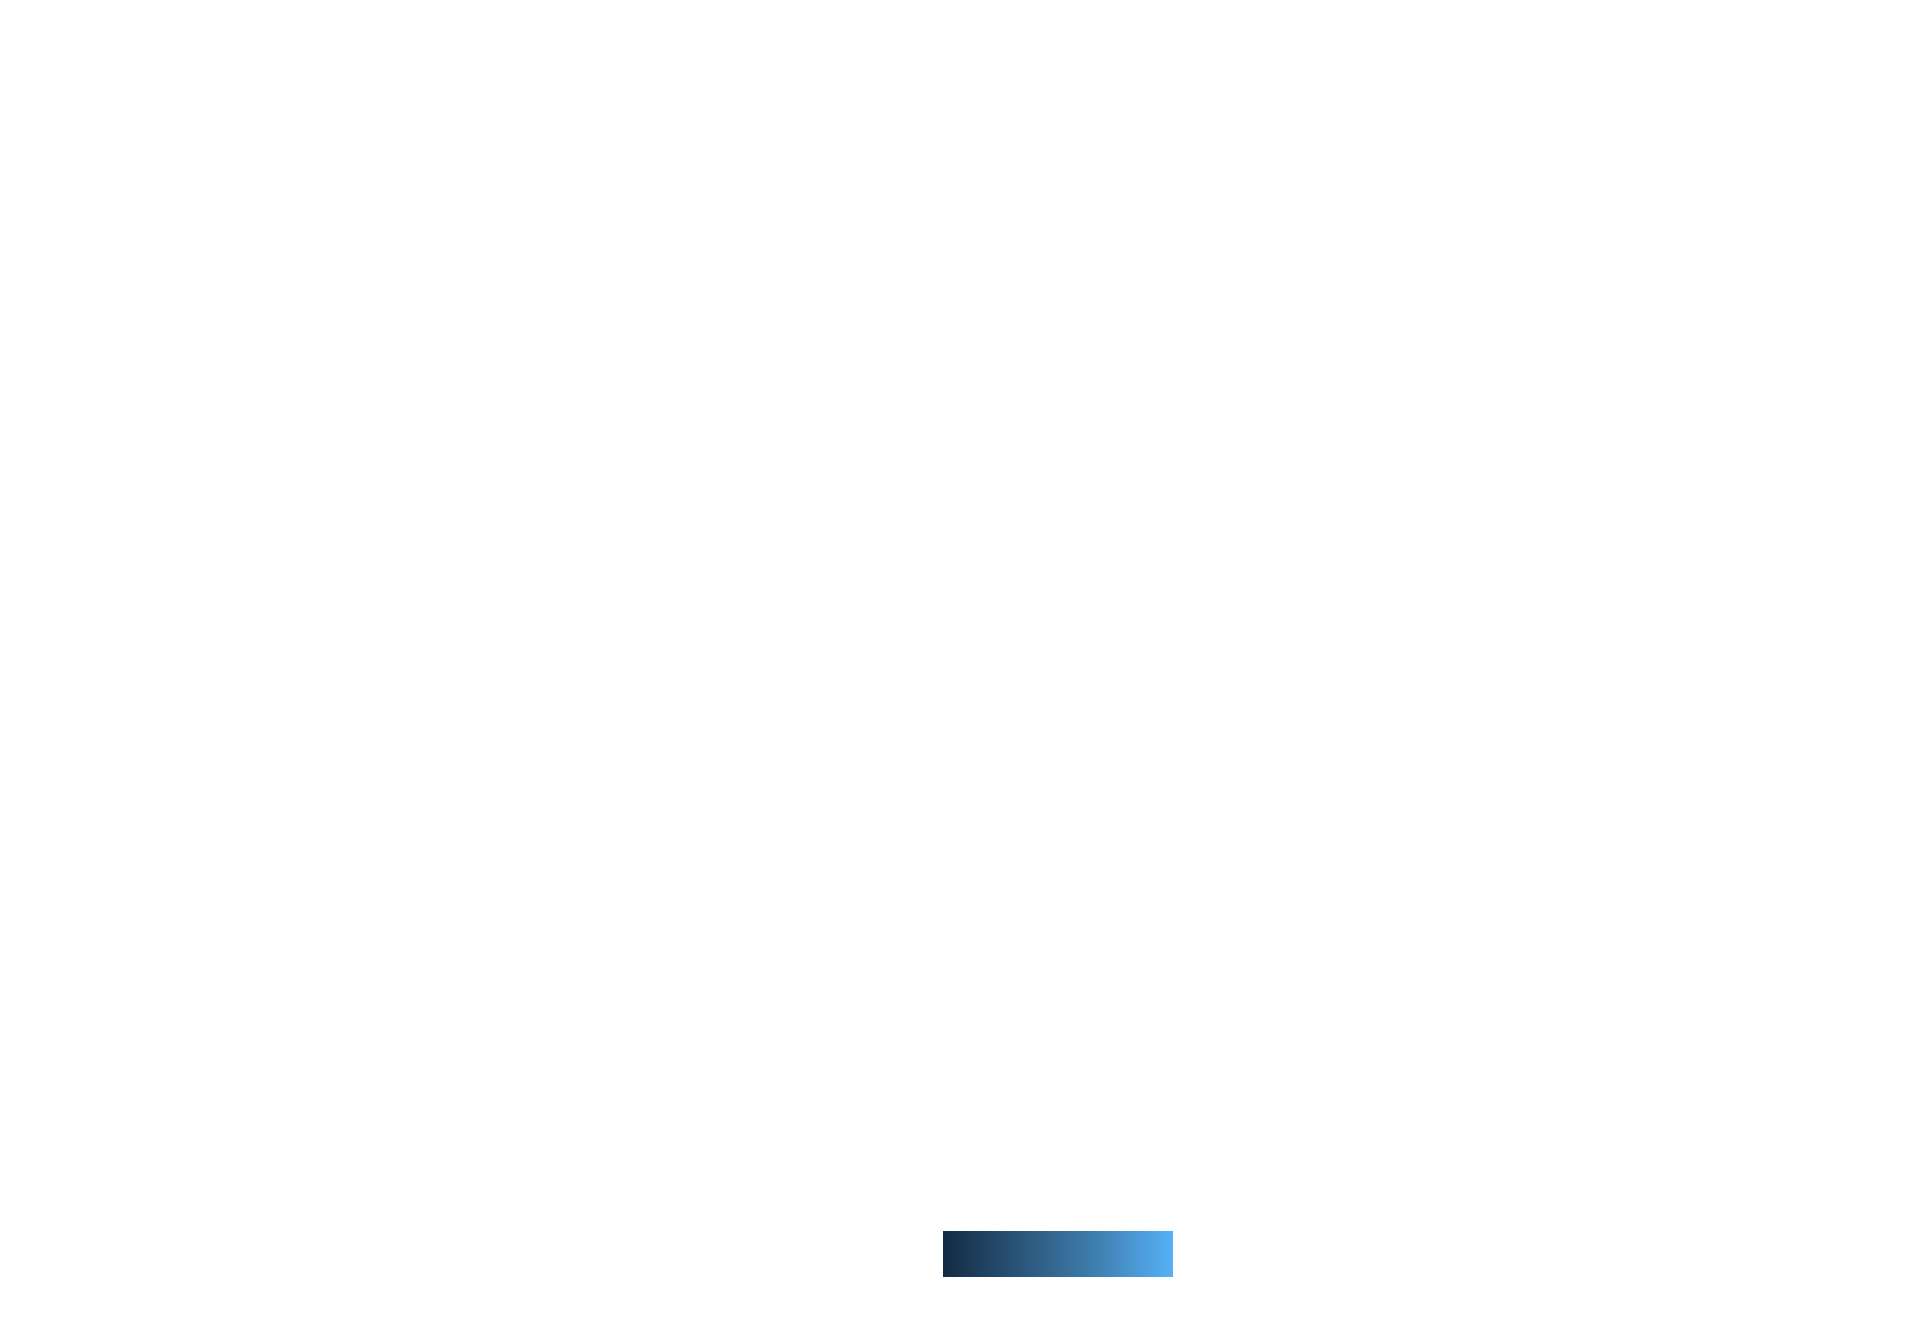  What do you see at coordinates (1058, 1254) in the screenshot?
I see `legend-colorbar` at bounding box center [1058, 1254].